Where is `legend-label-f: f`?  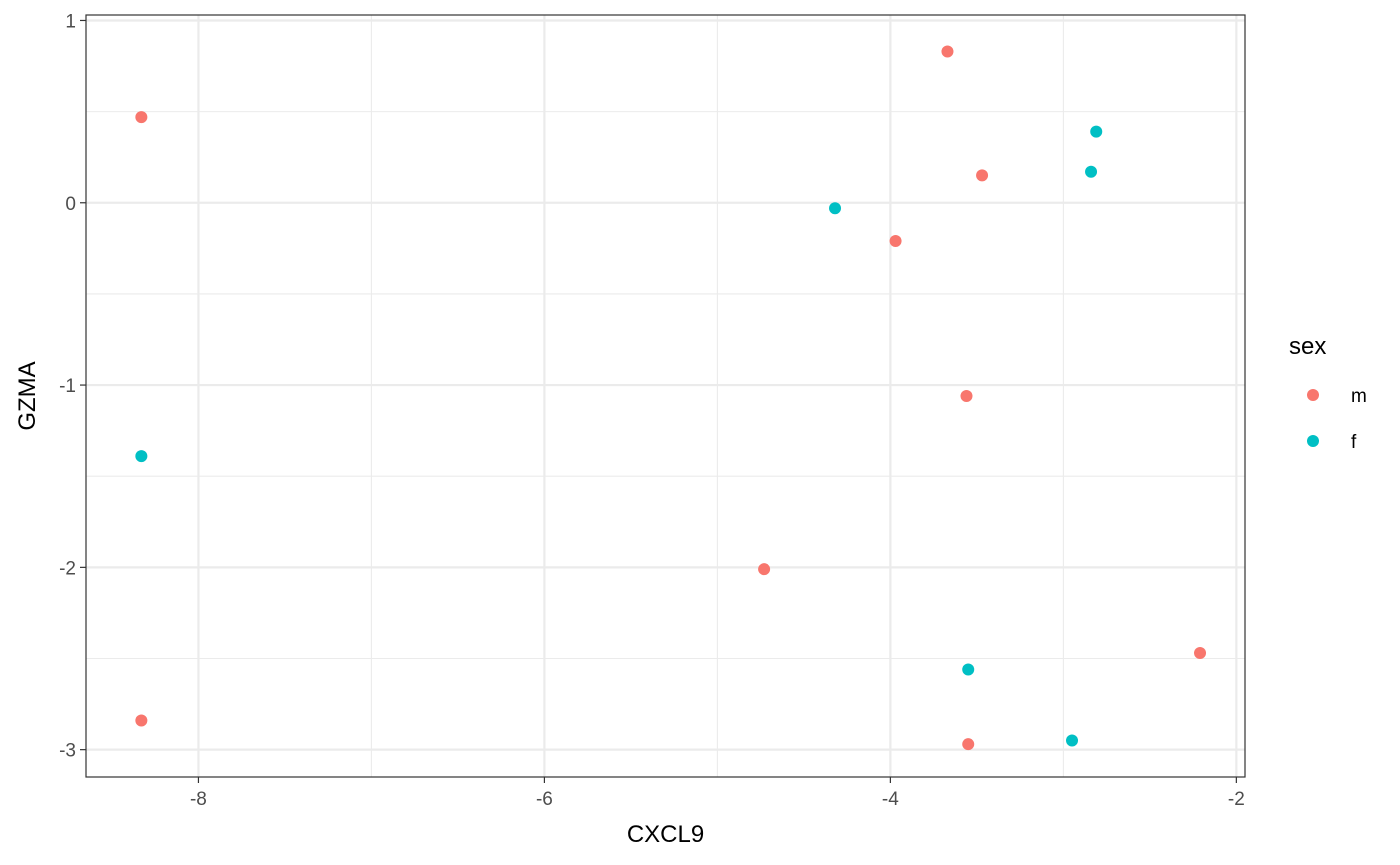 legend-label-f: f is located at coordinates (1354, 442).